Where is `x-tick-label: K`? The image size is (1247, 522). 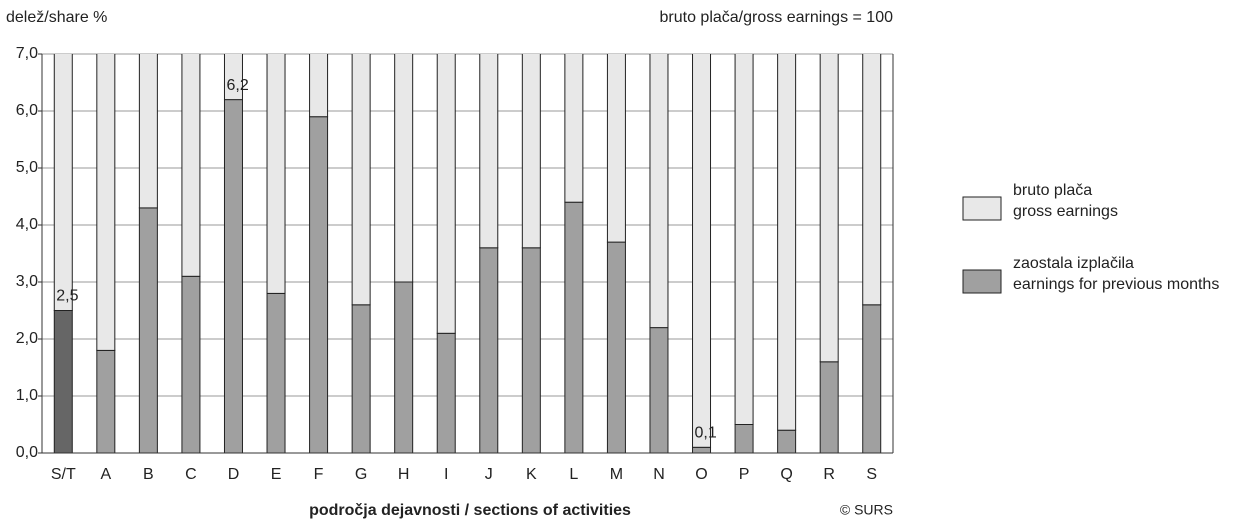 x-tick-label: K is located at coordinates (531, 474).